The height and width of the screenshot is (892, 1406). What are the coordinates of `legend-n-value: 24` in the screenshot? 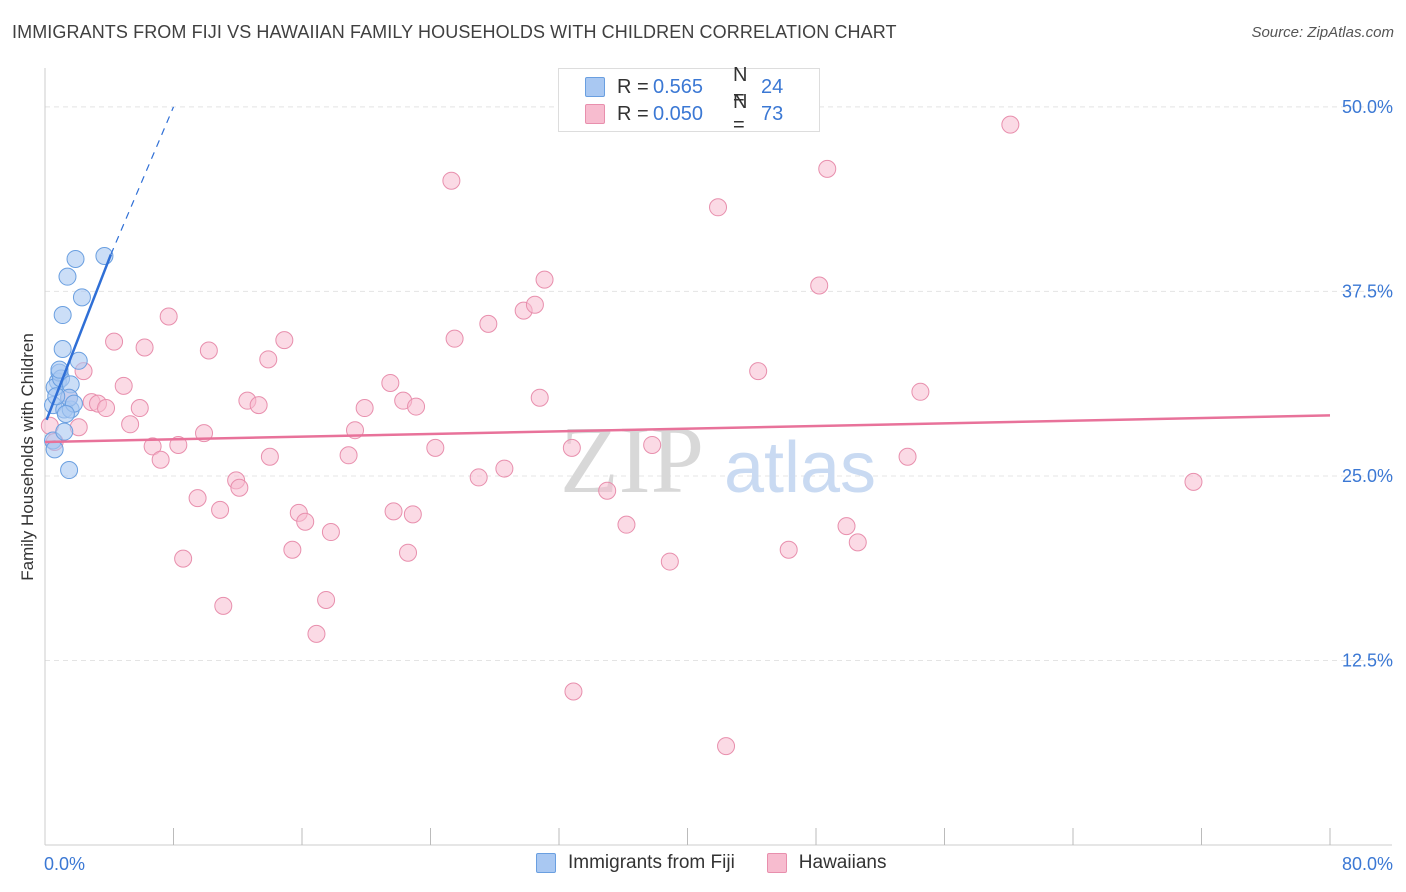 It's located at (772, 86).